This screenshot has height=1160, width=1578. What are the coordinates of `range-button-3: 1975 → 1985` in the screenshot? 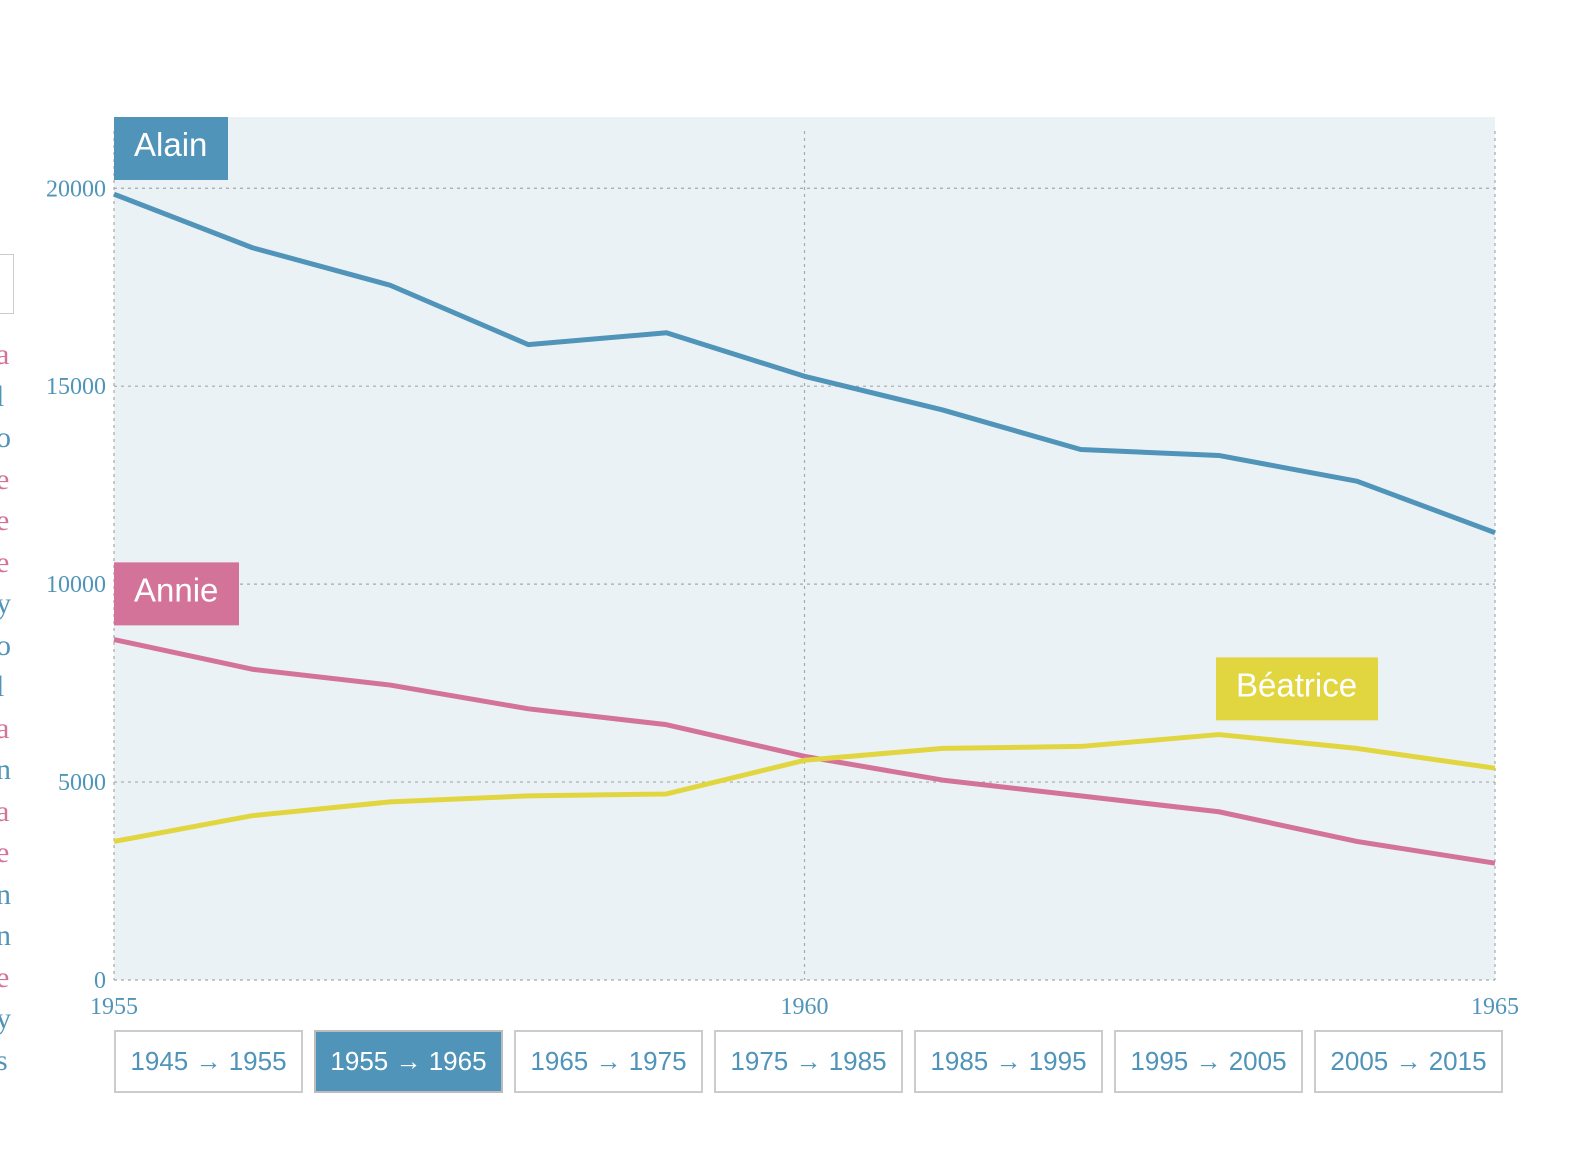 It's located at (808, 1061).